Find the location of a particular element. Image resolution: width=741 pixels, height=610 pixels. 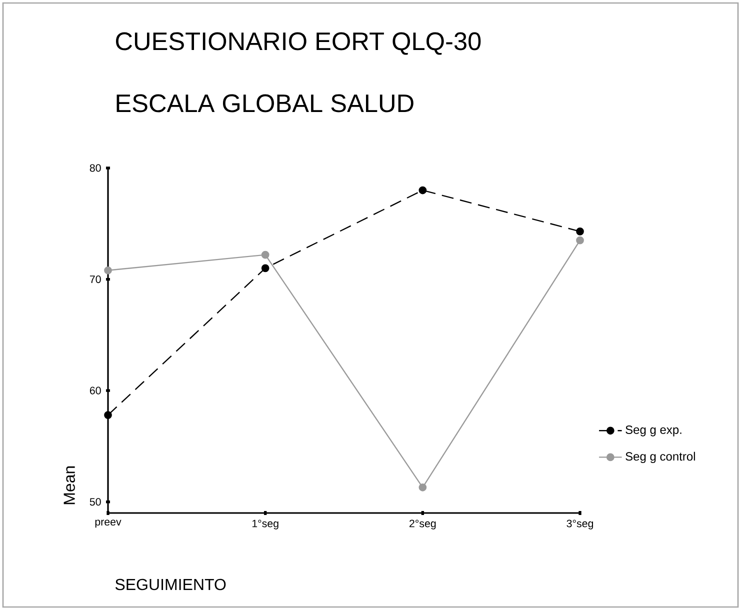

y-tick-label: 60 is located at coordinates (95, 390).